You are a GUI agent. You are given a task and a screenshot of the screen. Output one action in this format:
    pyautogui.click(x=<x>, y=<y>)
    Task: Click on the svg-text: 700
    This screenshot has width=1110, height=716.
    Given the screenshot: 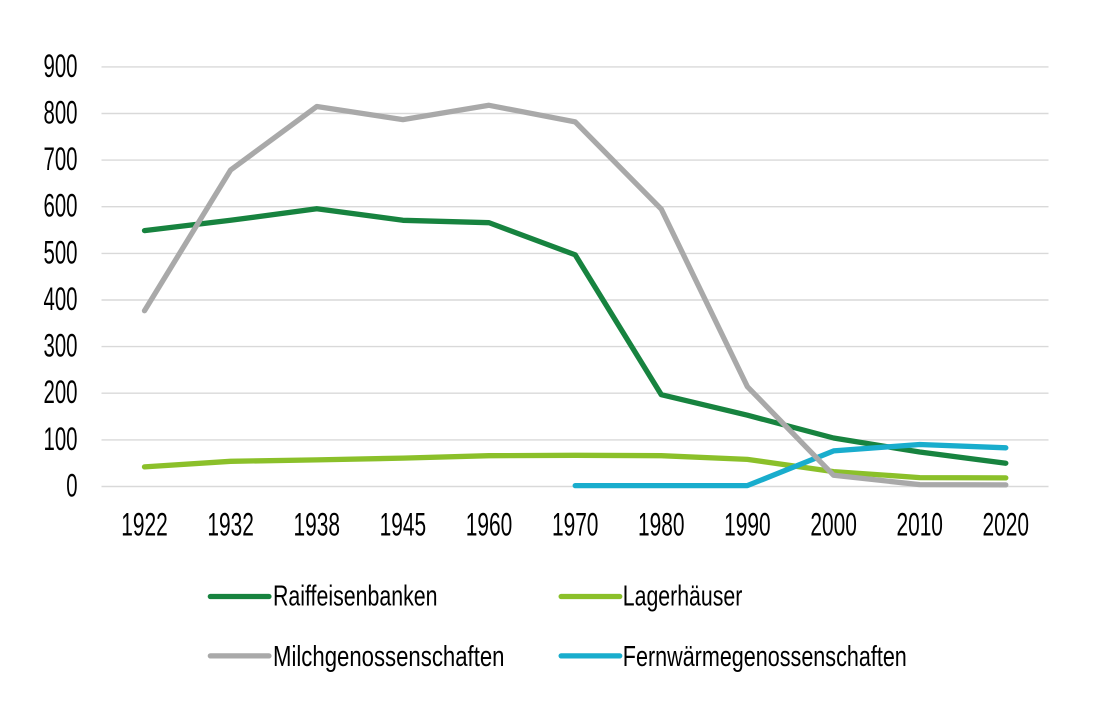 What is the action you would take?
    pyautogui.click(x=61, y=159)
    